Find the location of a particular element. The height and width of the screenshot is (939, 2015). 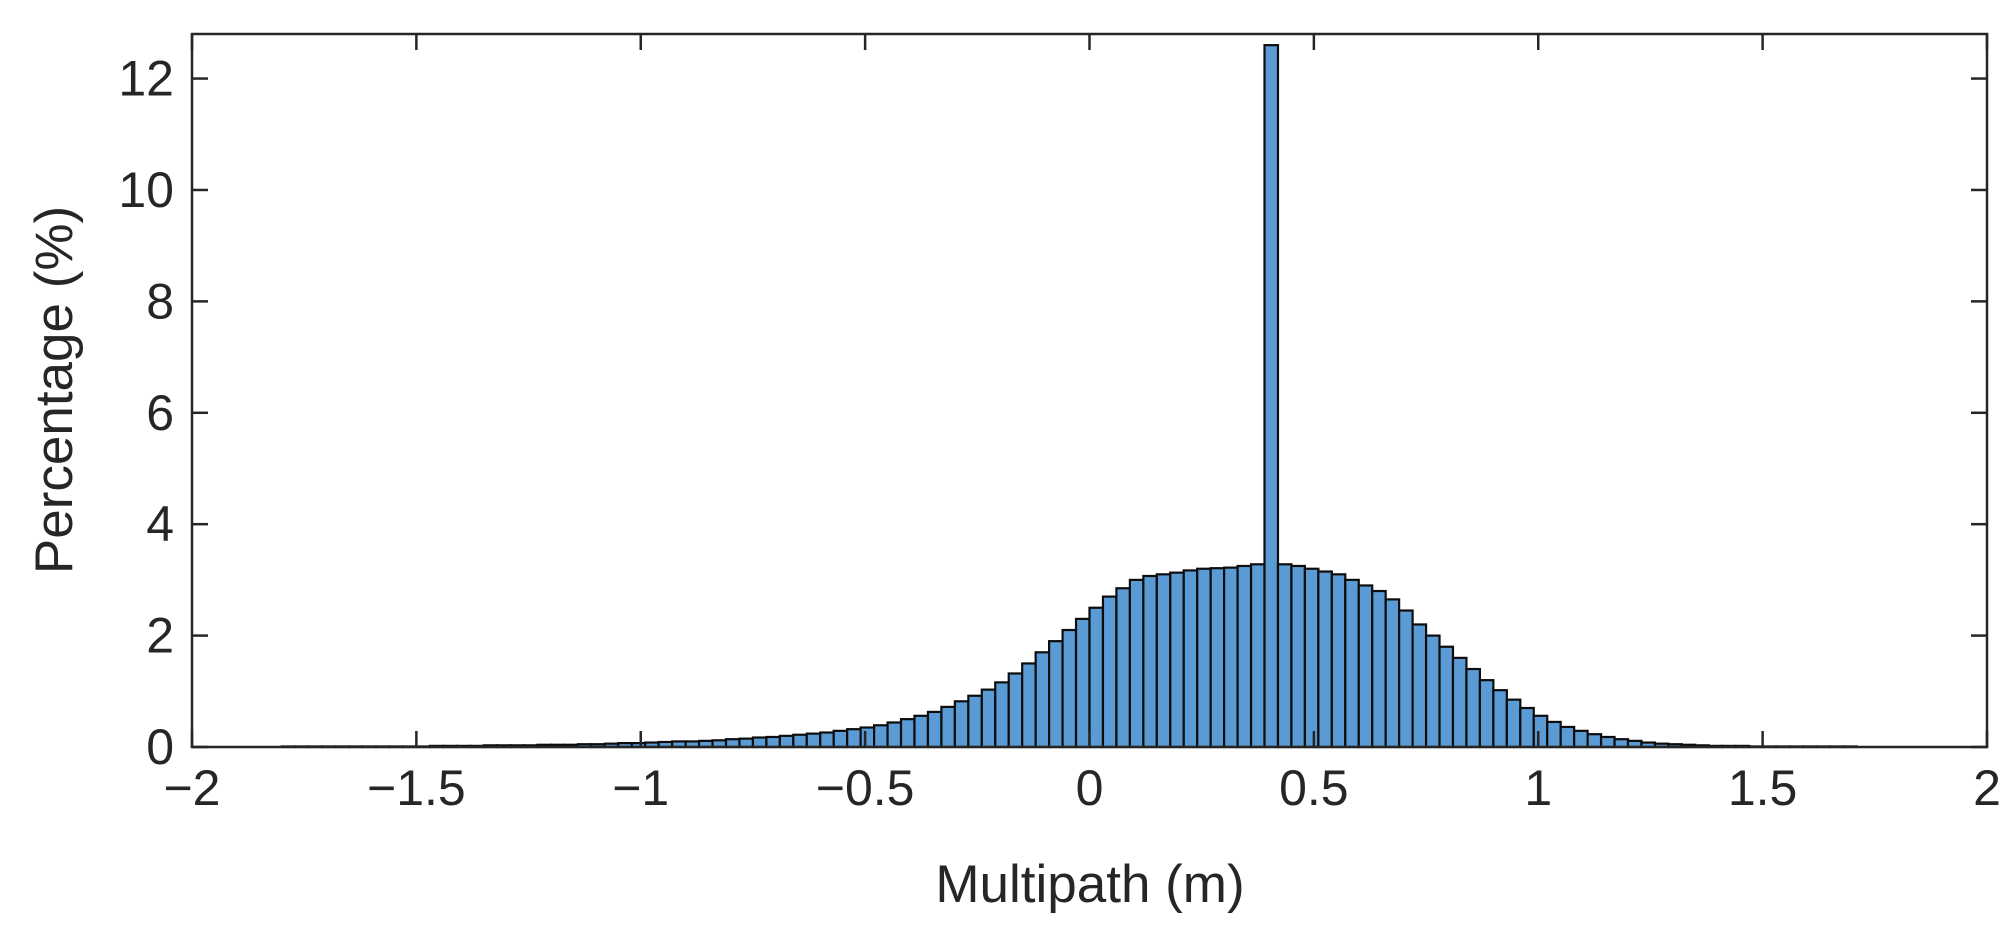

y-tick-label: 10 is located at coordinates (146, 190).